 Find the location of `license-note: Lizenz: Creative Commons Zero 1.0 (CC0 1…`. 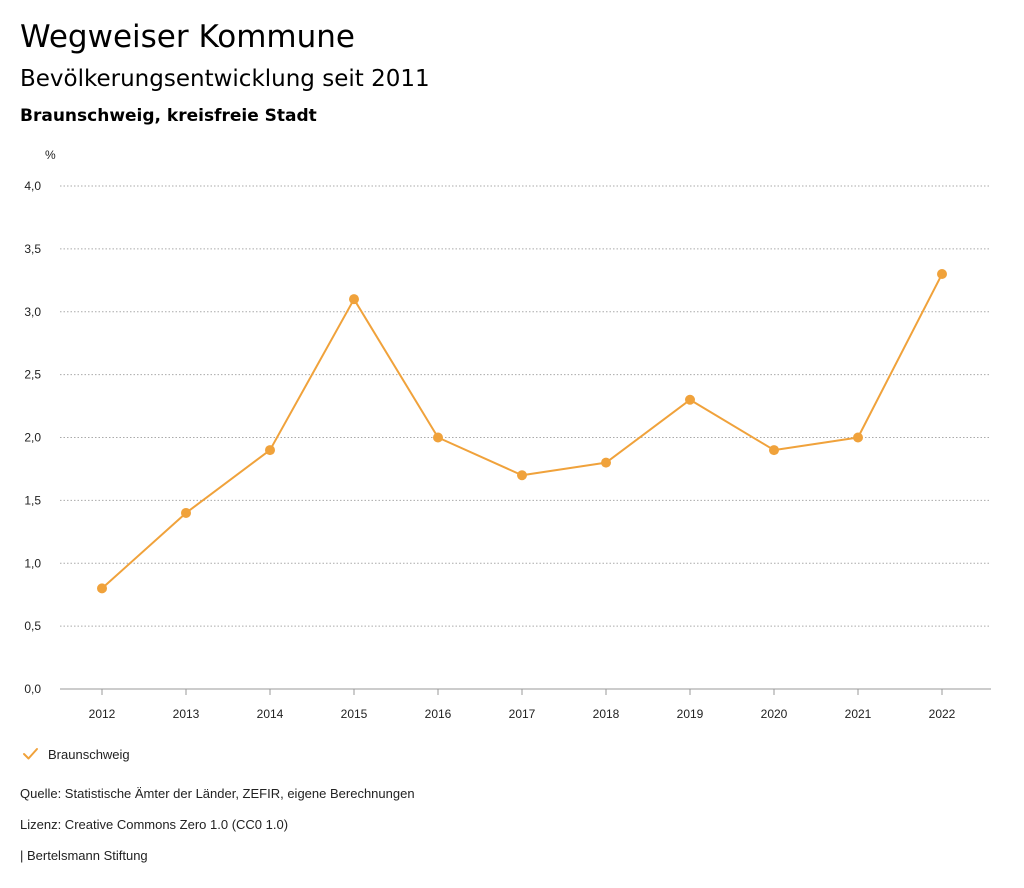

license-note: Lizenz: Creative Commons Zero 1.0 (CC0 1… is located at coordinates (154, 824).